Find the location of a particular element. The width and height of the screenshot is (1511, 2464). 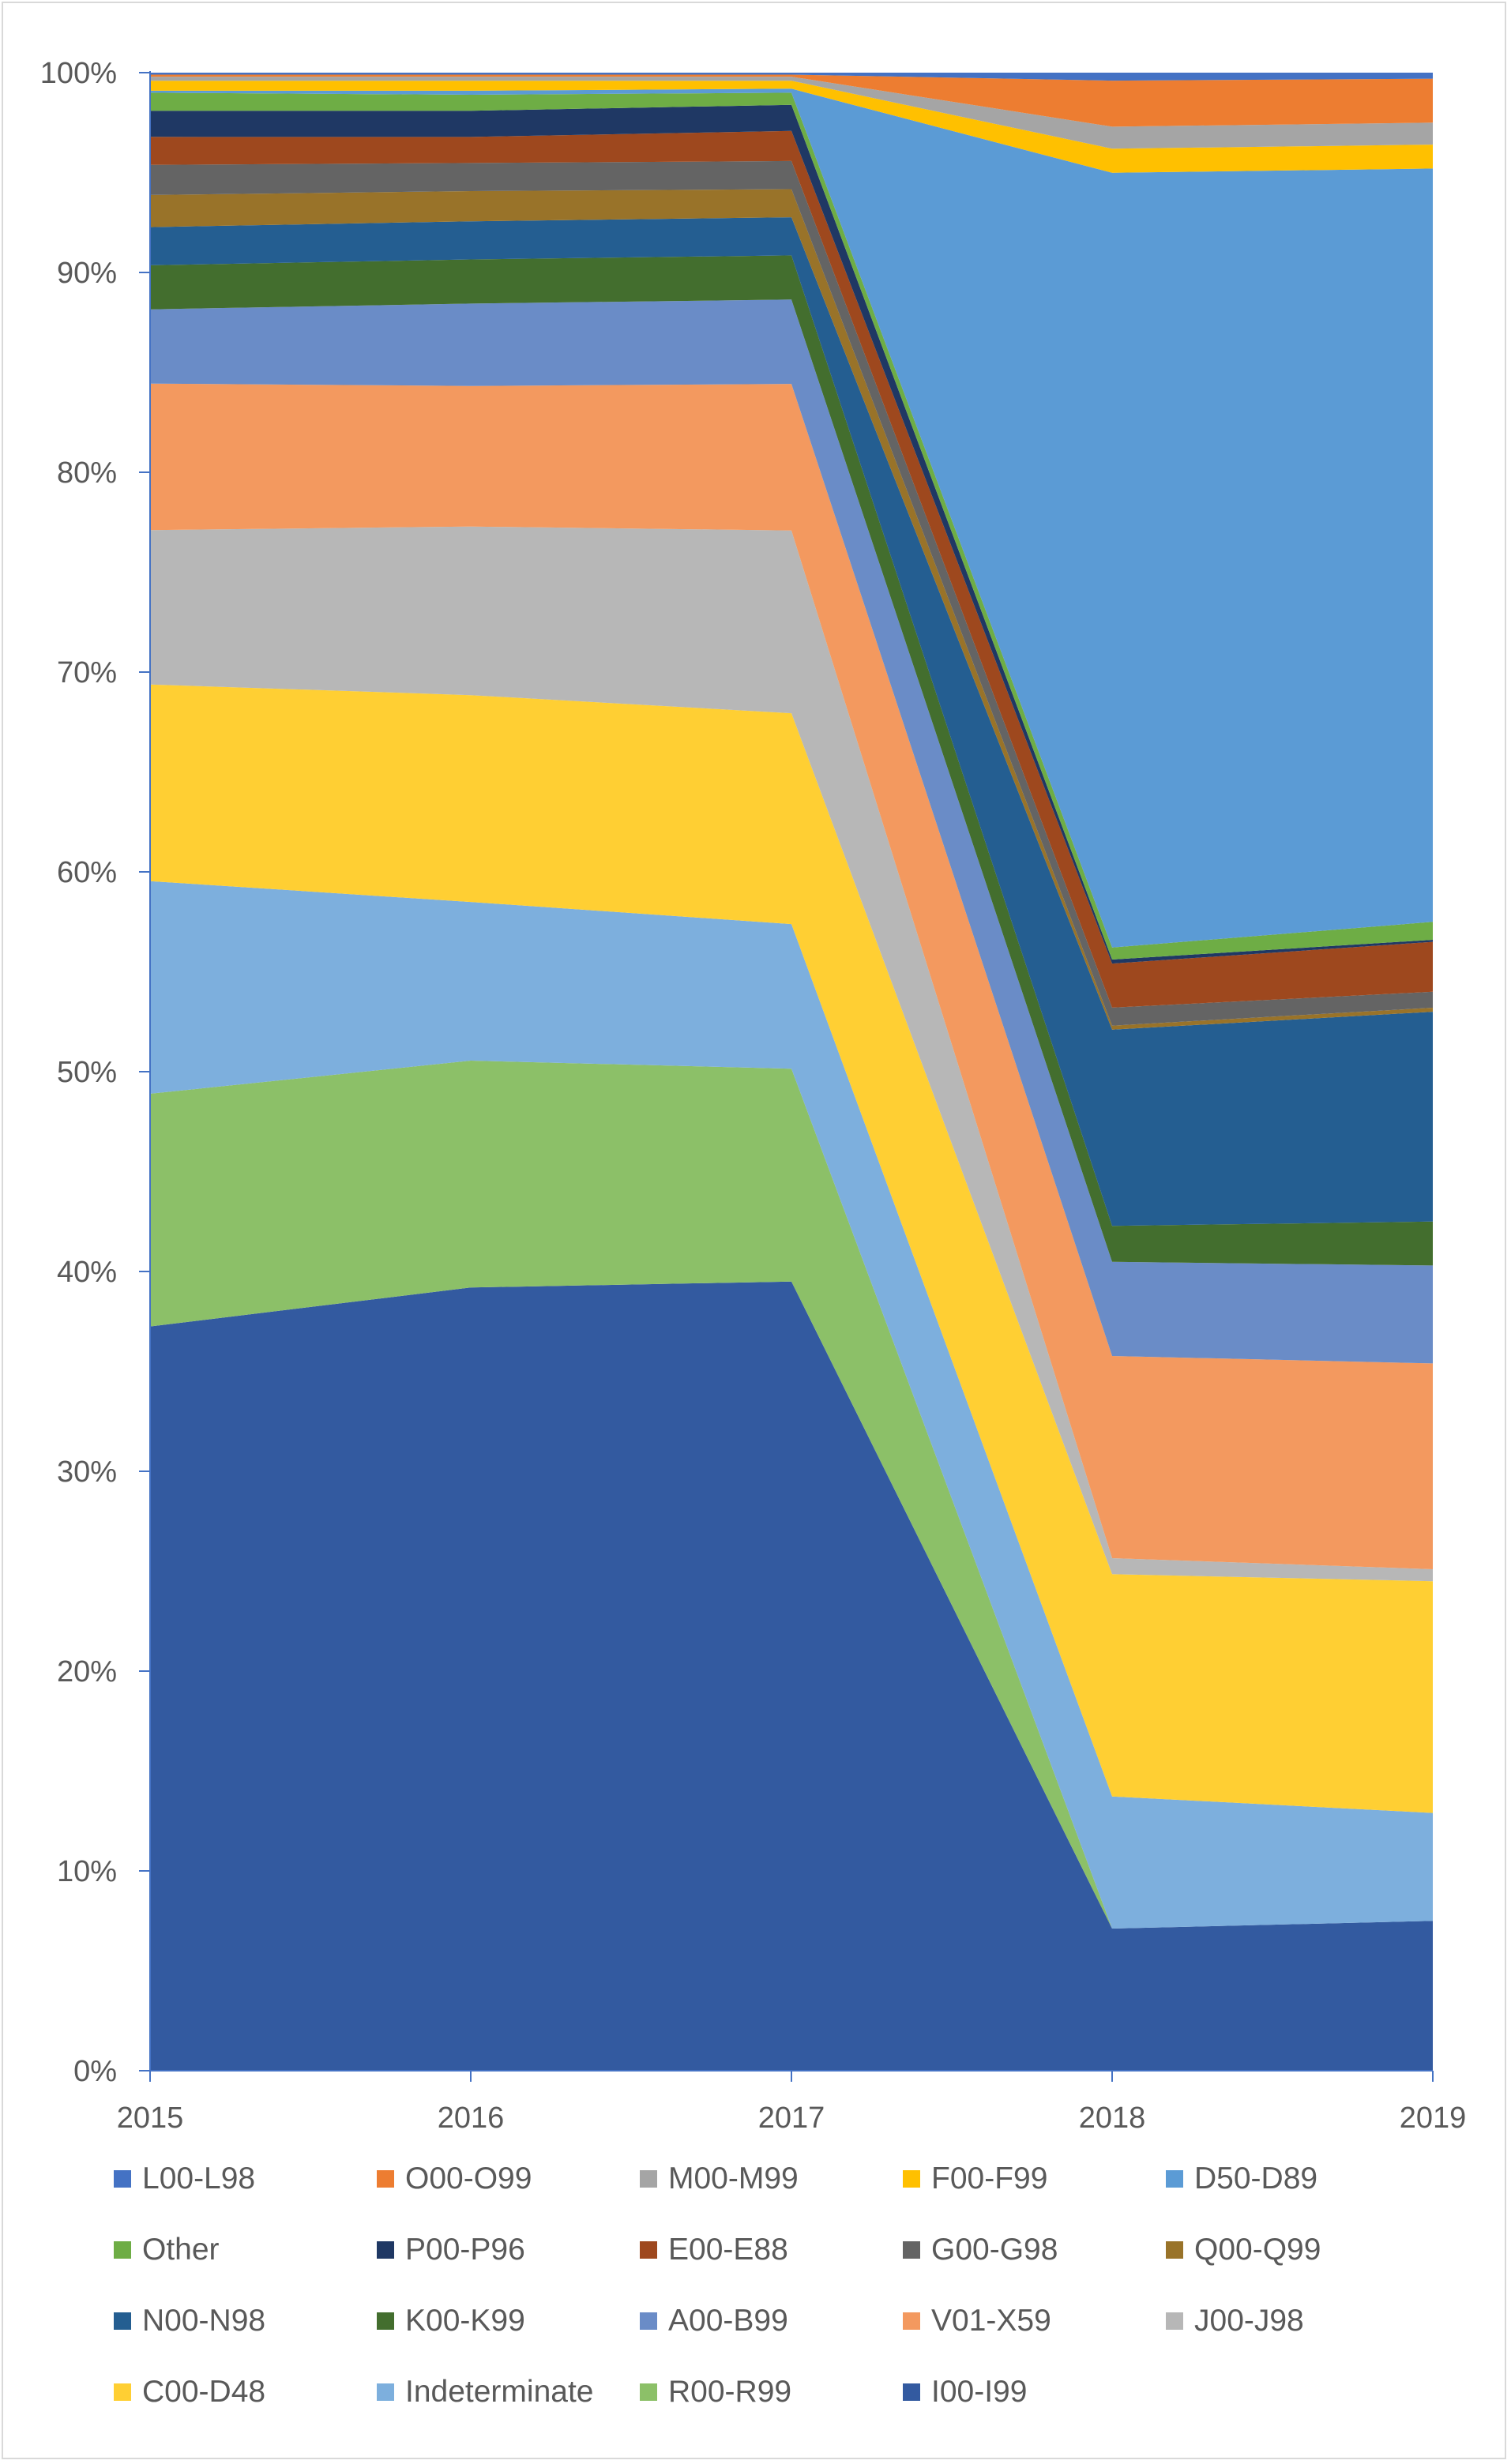

legend-label: Other is located at coordinates (181, 2250).